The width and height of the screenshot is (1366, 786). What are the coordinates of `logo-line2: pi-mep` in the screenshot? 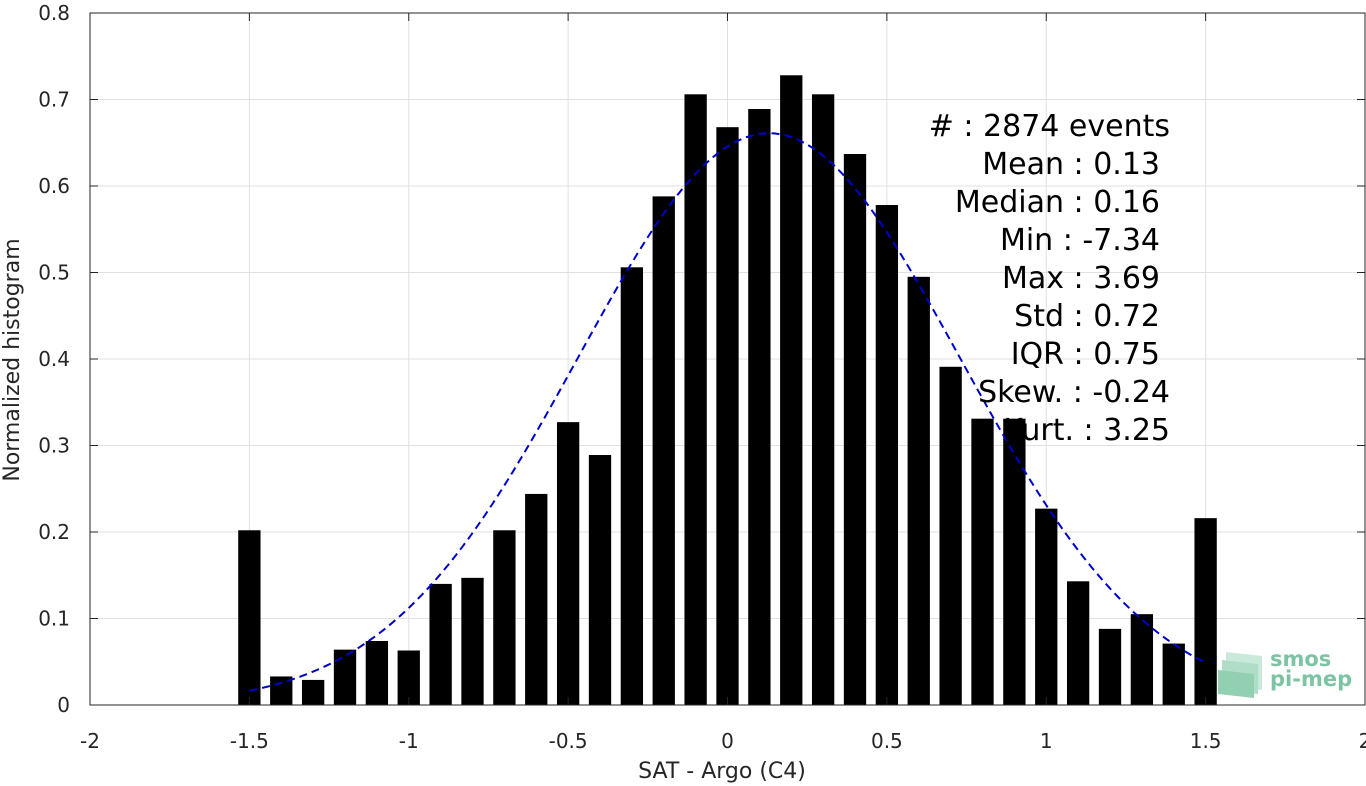 It's located at (1311, 679).